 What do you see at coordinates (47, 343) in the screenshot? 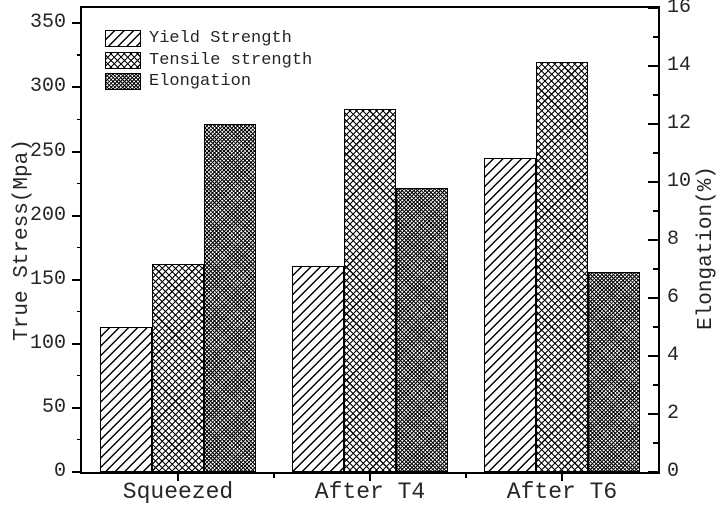
I see `left-axis-tick-label: 100` at bounding box center [47, 343].